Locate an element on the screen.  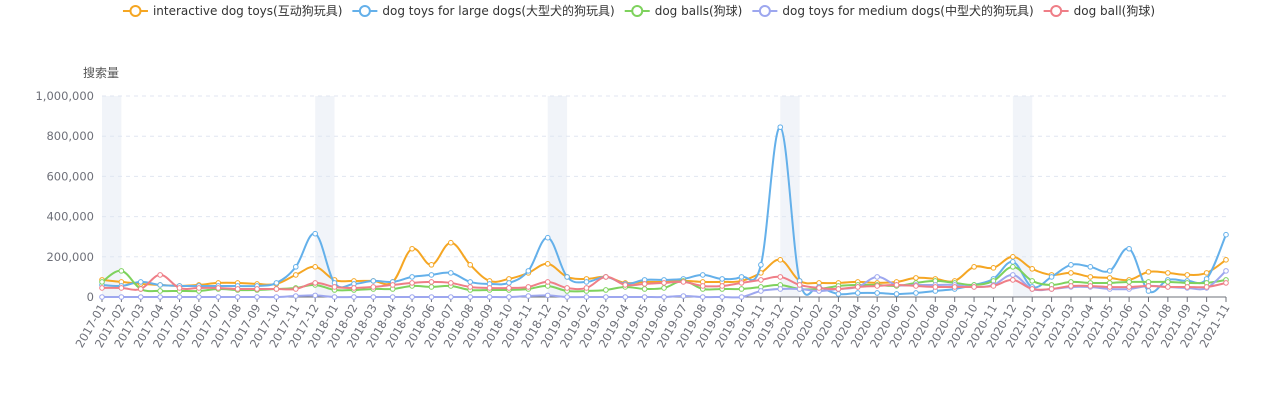
y-tick-label: 800,000 is located at coordinates (70, 136).